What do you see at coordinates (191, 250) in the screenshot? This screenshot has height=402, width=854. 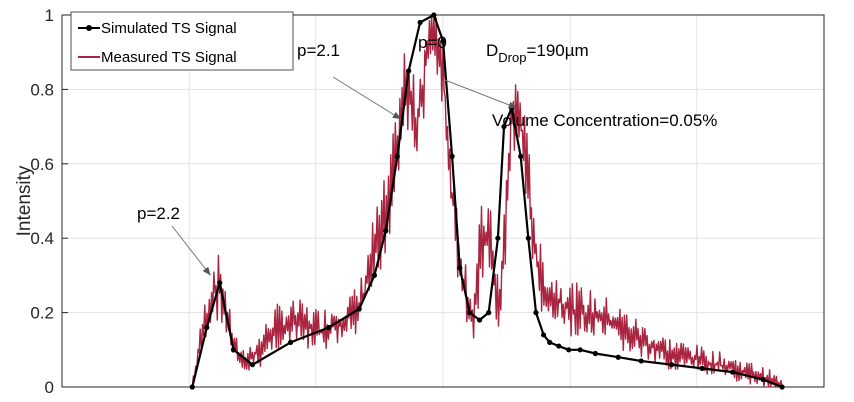 I see `annotation-arrow-p22` at bounding box center [191, 250].